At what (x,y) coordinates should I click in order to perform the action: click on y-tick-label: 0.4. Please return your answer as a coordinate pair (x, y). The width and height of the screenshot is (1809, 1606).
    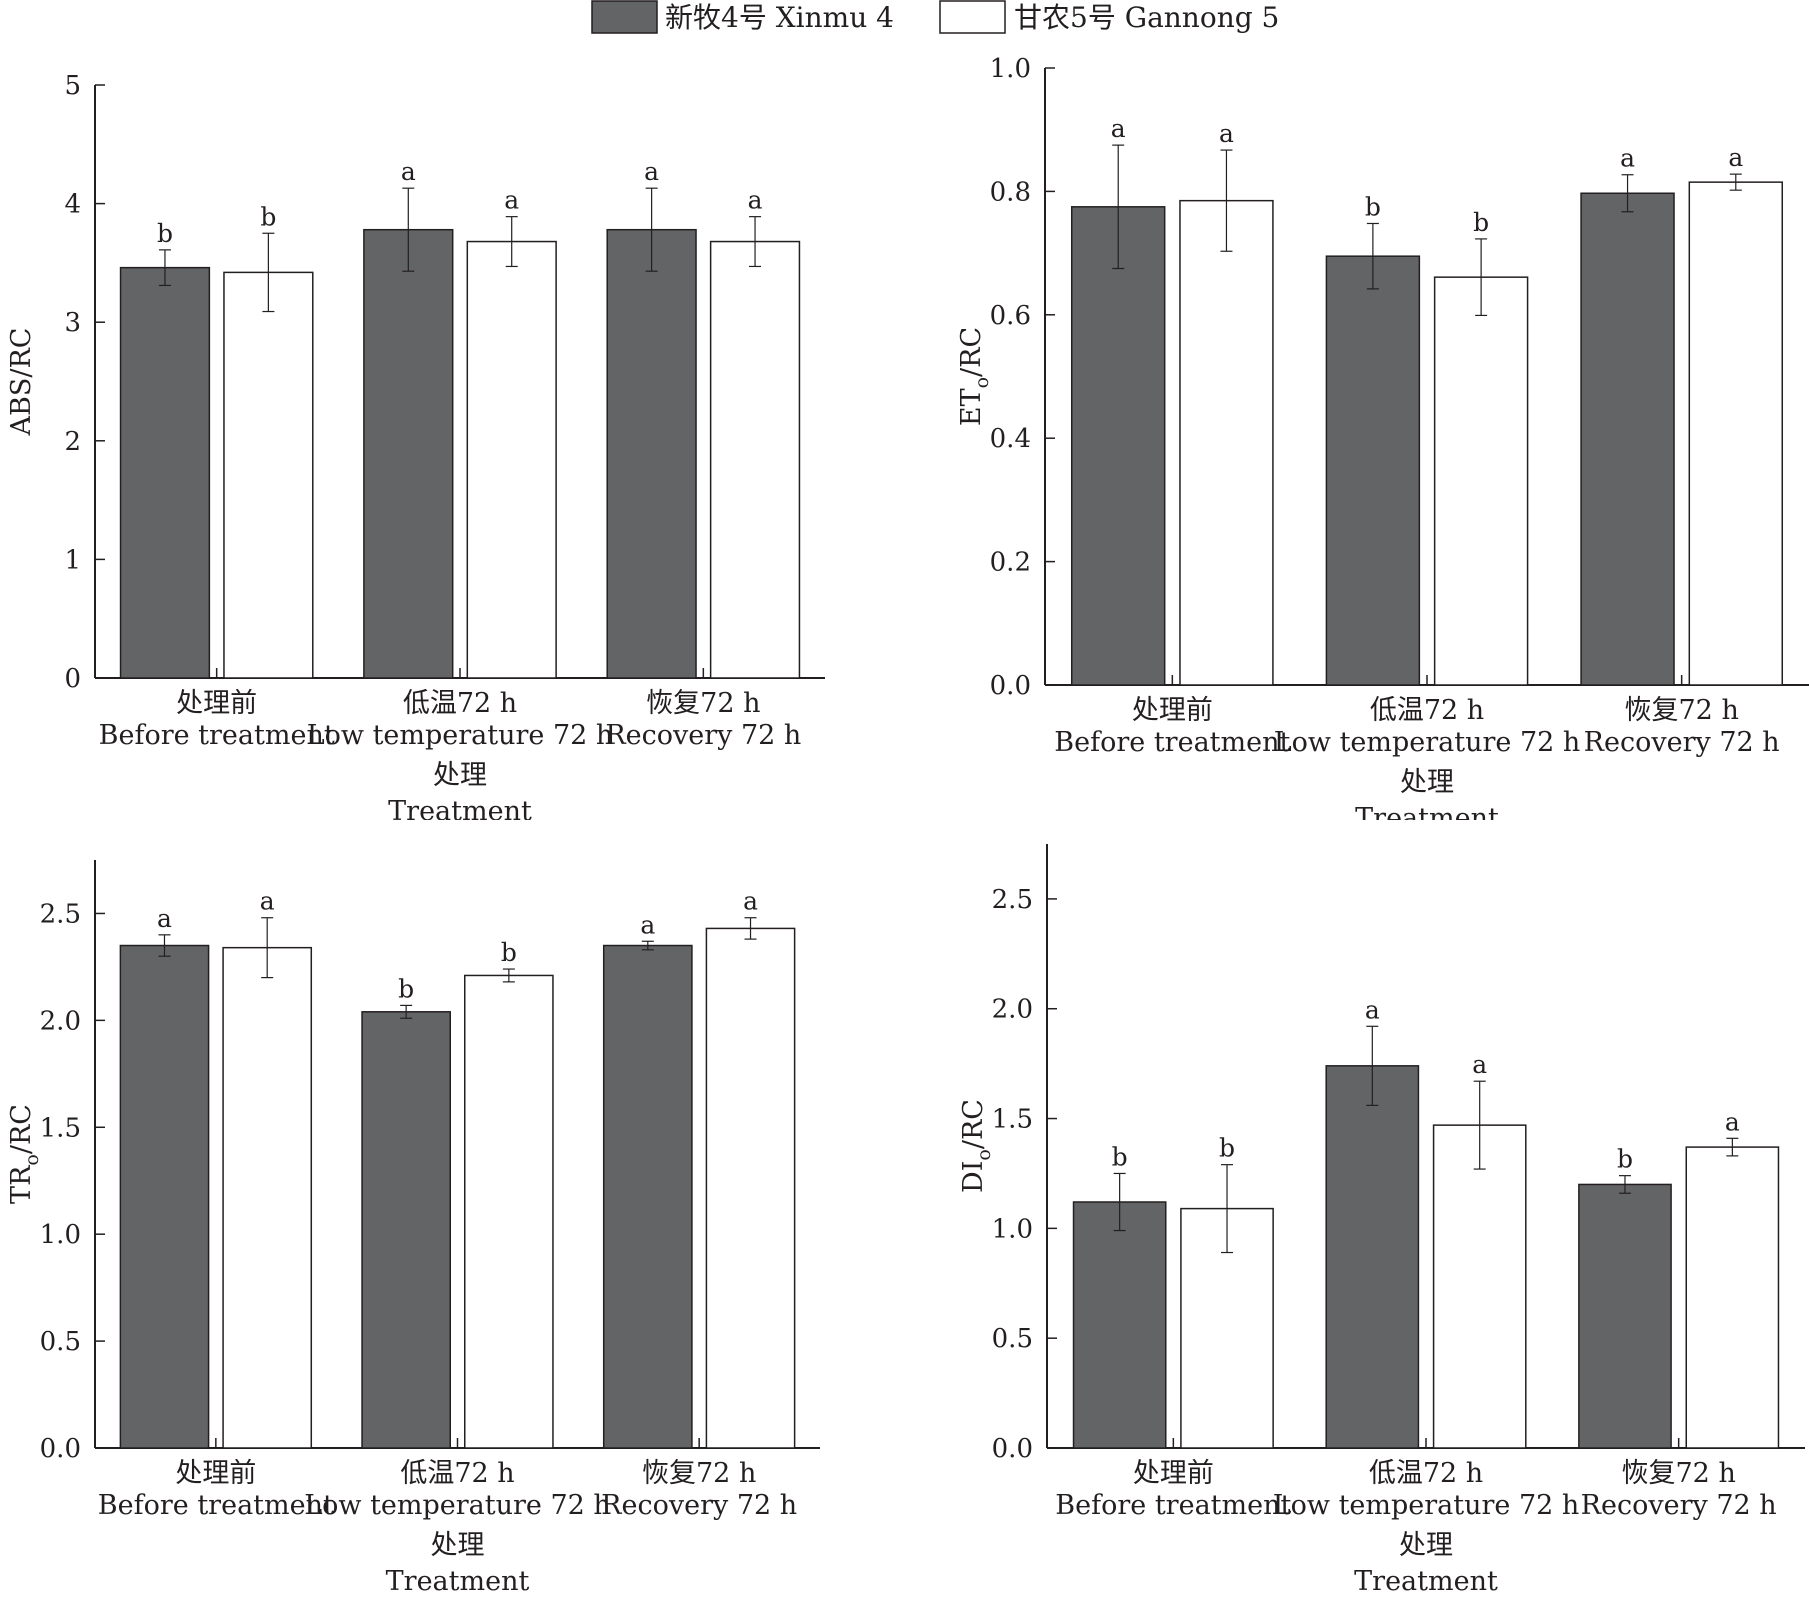
    Looking at the image, I should click on (1010, 439).